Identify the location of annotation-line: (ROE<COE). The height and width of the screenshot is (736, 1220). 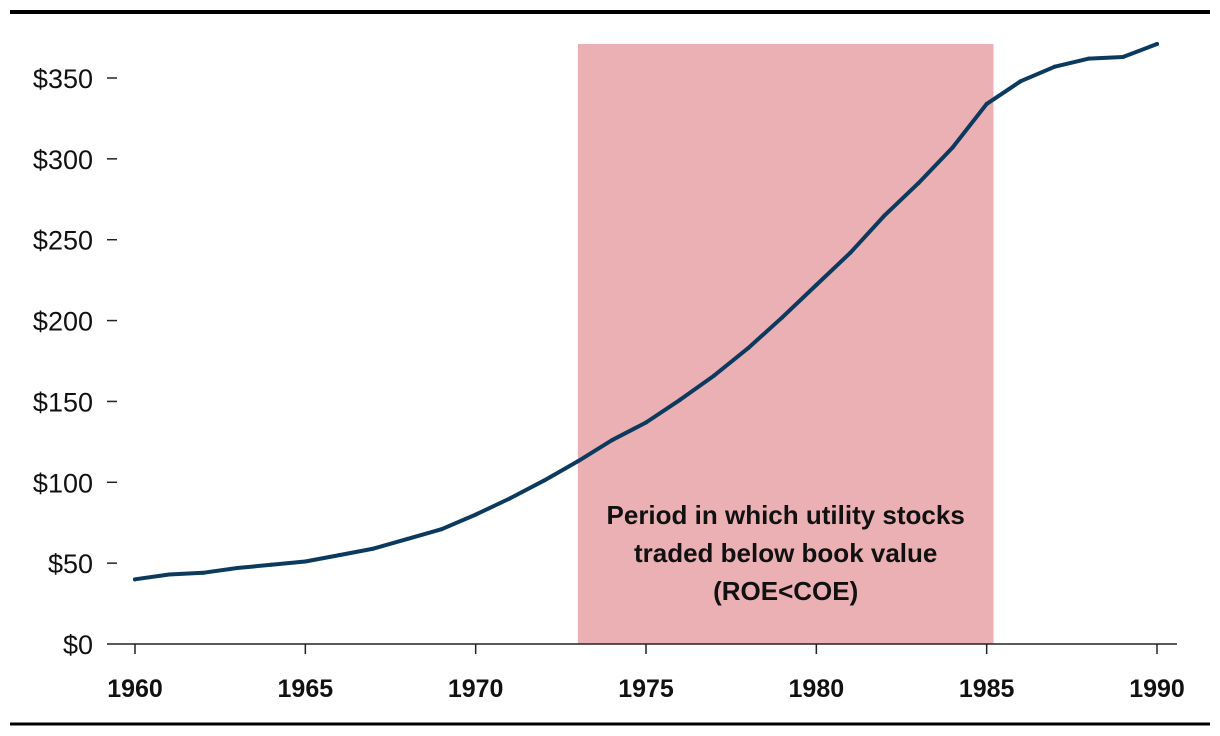
(785, 591).